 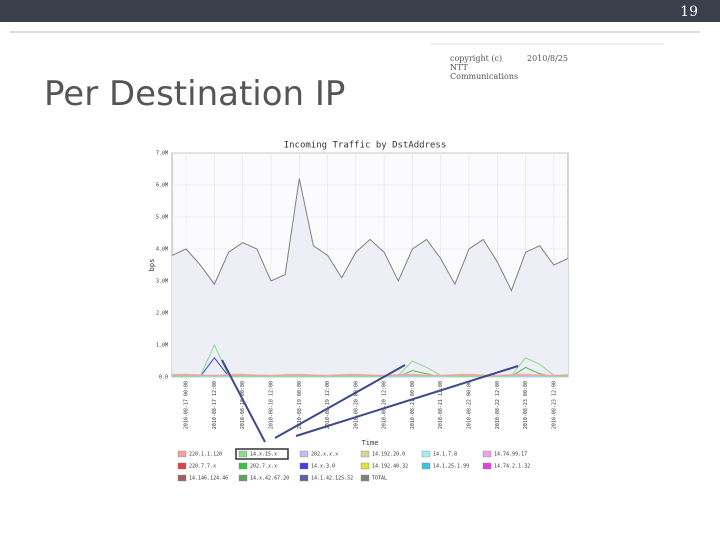 What do you see at coordinates (484, 67) in the screenshot?
I see `copyright: copyright (c) NTT Communications` at bounding box center [484, 67].